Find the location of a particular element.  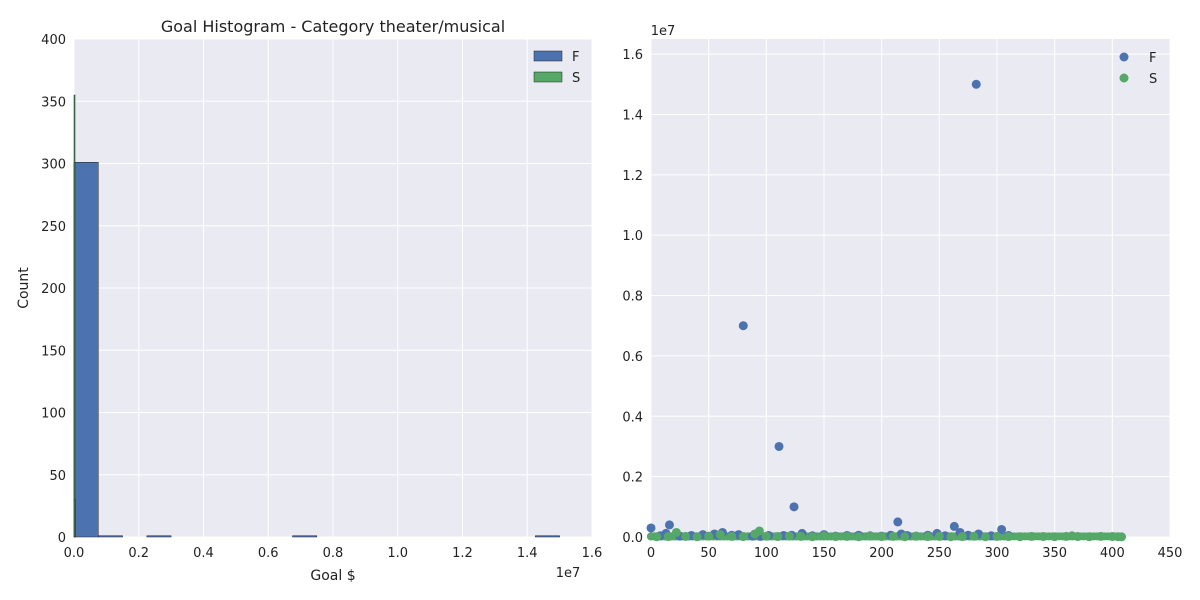

histogram-x-axis-label: Goal $ is located at coordinates (332, 576).